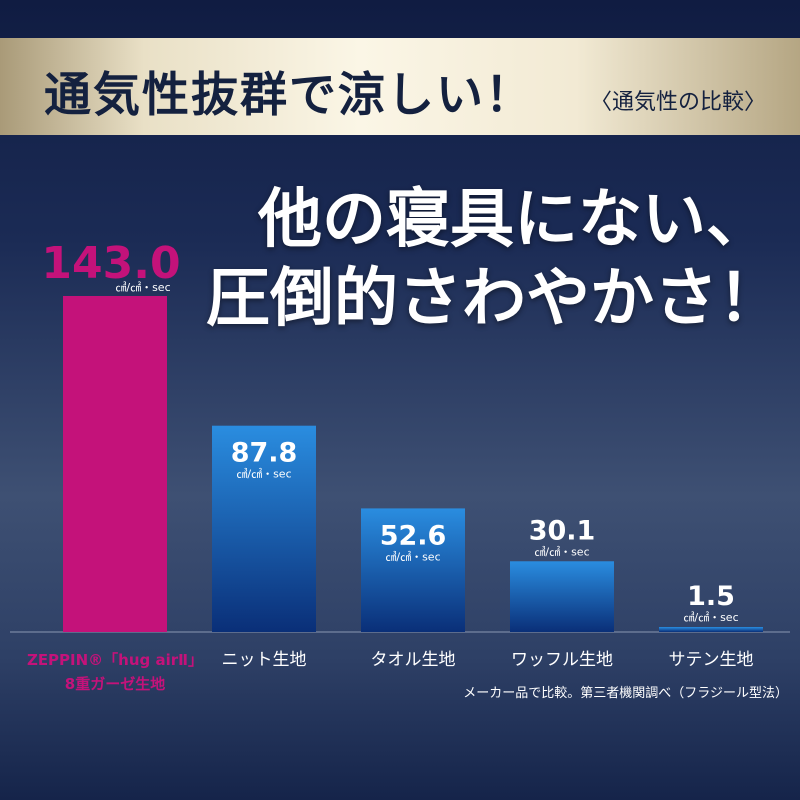 The height and width of the screenshot is (800, 800). Describe the element at coordinates (413, 535) in the screenshot. I see `value-label-3: 52.6` at that location.